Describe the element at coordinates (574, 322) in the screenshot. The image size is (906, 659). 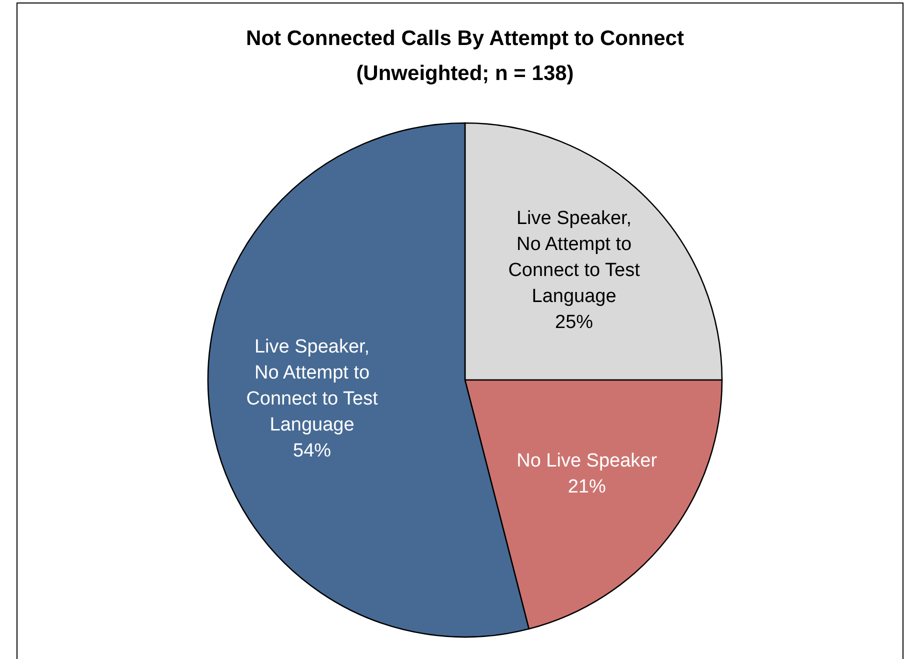
I see `data-label: 25%` at that location.